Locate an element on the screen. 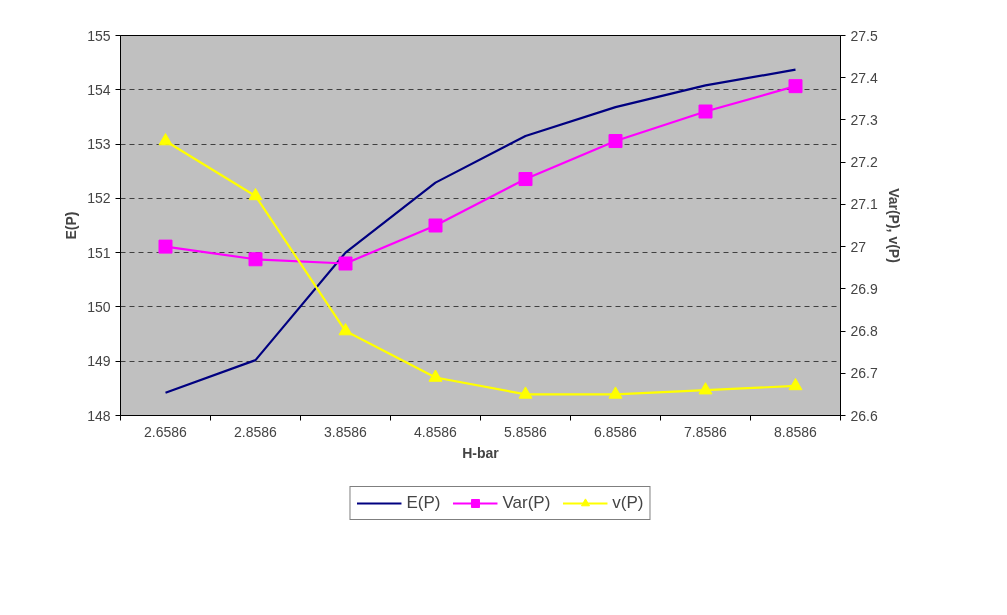 Image resolution: width=1007 pixels, height=615 pixels. y2-tick-label: 27.4 is located at coordinates (864, 77).